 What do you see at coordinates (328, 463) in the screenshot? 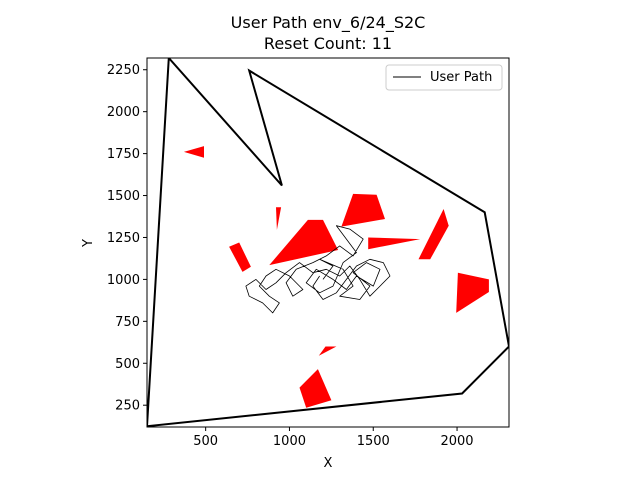
I see `x-axis-label: X` at bounding box center [328, 463].